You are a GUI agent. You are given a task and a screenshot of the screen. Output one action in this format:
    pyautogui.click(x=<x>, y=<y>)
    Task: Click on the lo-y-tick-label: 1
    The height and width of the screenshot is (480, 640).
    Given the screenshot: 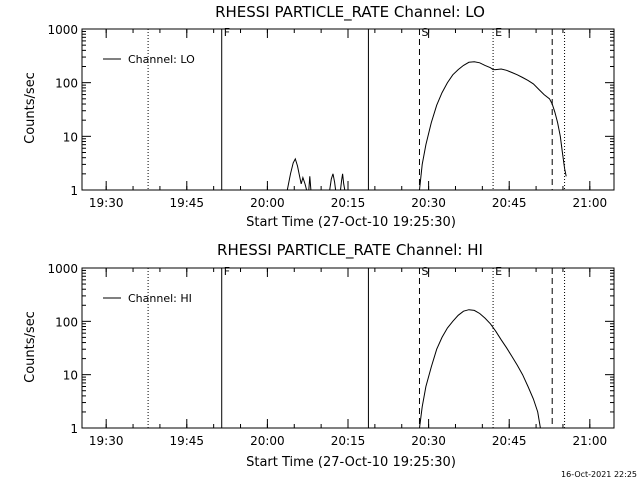 What is the action you would take?
    pyautogui.click(x=74, y=191)
    